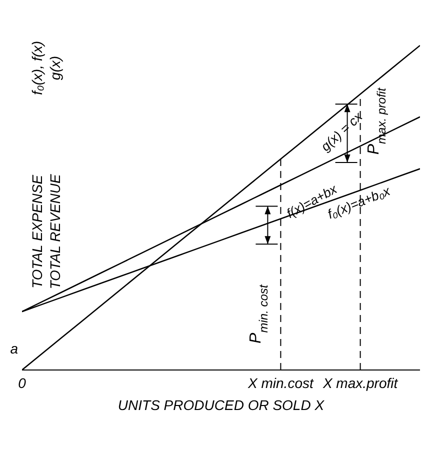 Image resolution: width=425 pixels, height=458 pixels. Describe the element at coordinates (221, 405) in the screenshot. I see `x-axis-title: UNITS PRODUCED OR SOLD X` at that location.